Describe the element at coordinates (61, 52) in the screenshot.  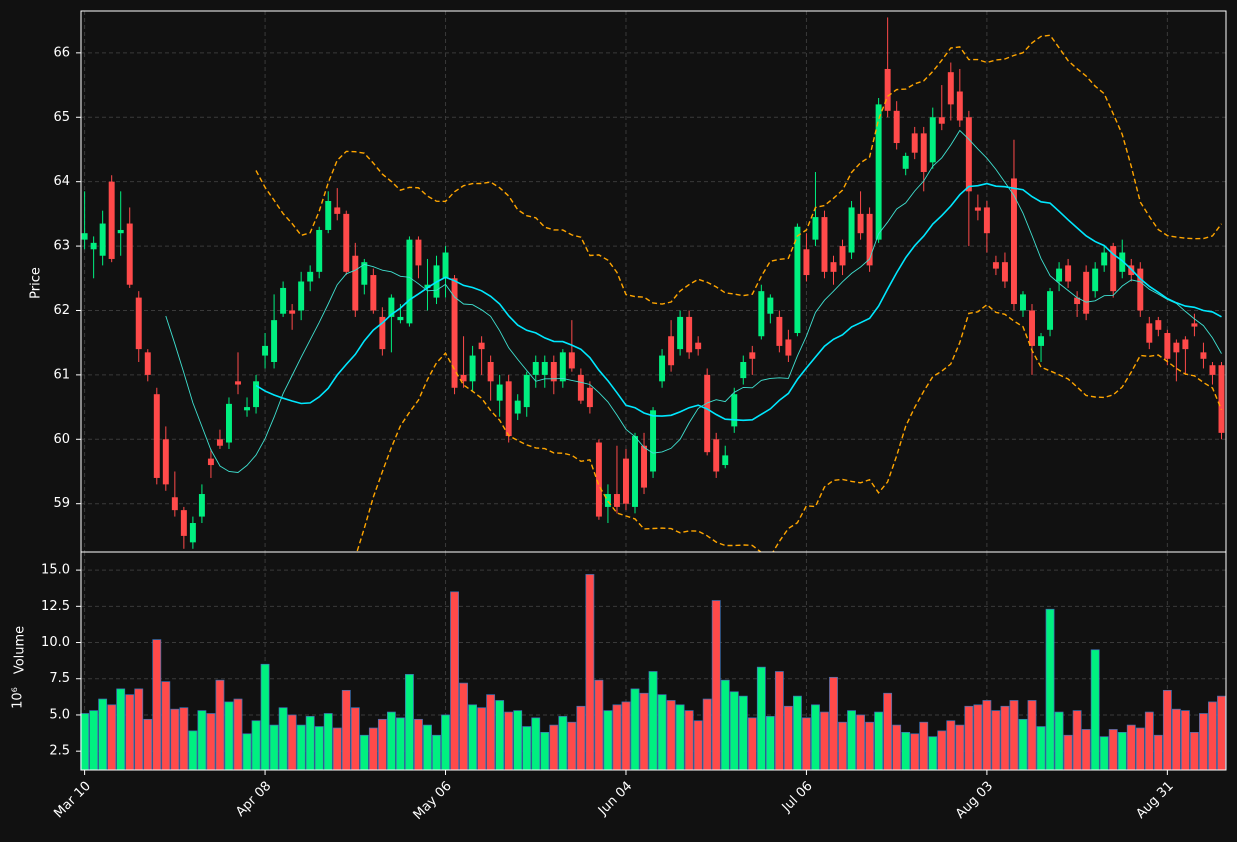
I see `y-tick-label: 66` at that location.